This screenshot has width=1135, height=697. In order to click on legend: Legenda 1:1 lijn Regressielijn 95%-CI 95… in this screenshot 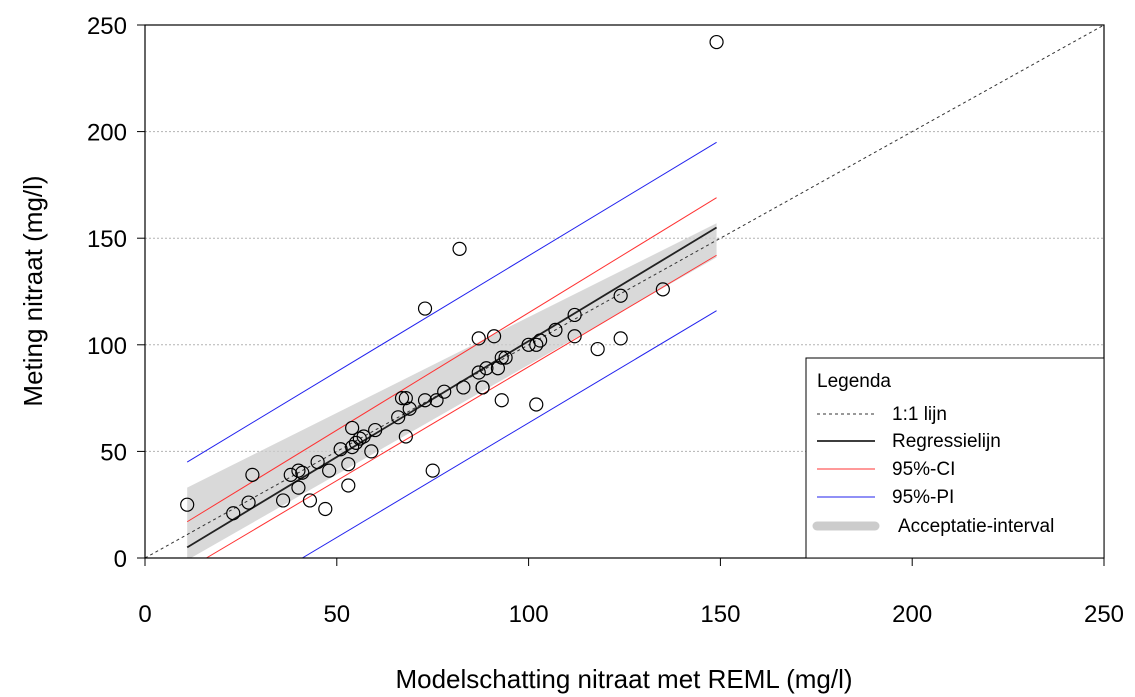, I will do `click(955, 458)`.